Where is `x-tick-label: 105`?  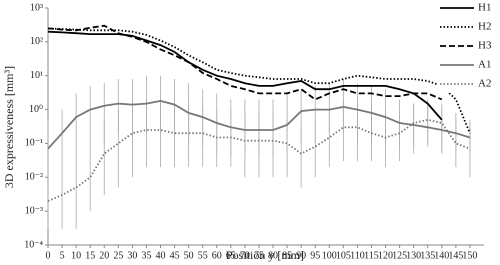 x-tick-label: 105 is located at coordinates (343, 255).